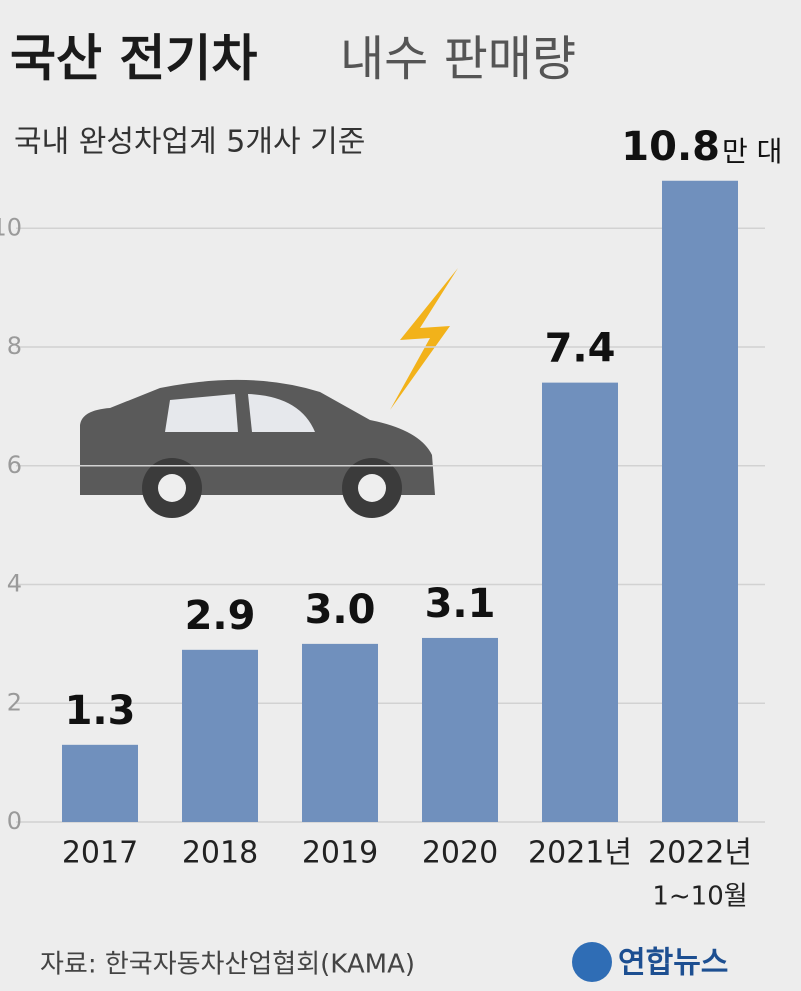  I want to click on x-tick-label: 2020, so click(460, 853).